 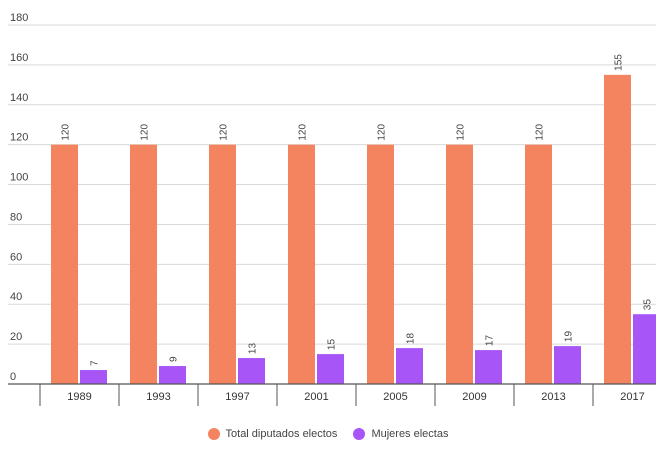 What do you see at coordinates (79, 397) in the screenshot?
I see `x-tick-label-1989: 1989` at bounding box center [79, 397].